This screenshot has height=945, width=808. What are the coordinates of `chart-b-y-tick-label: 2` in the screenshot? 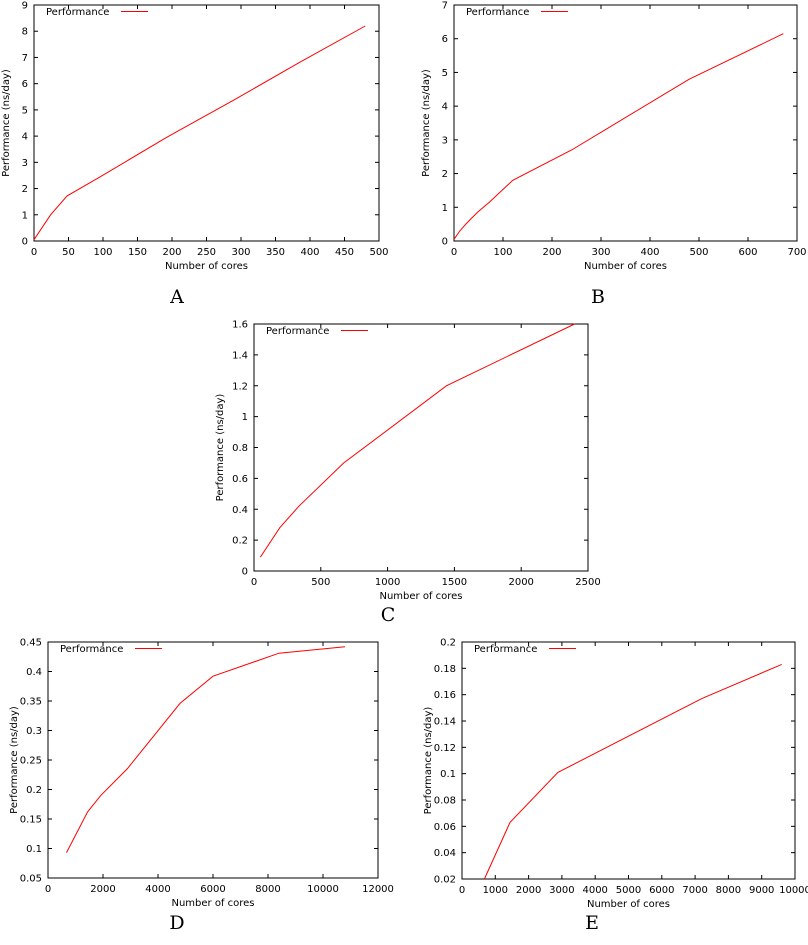 It's located at (445, 174).